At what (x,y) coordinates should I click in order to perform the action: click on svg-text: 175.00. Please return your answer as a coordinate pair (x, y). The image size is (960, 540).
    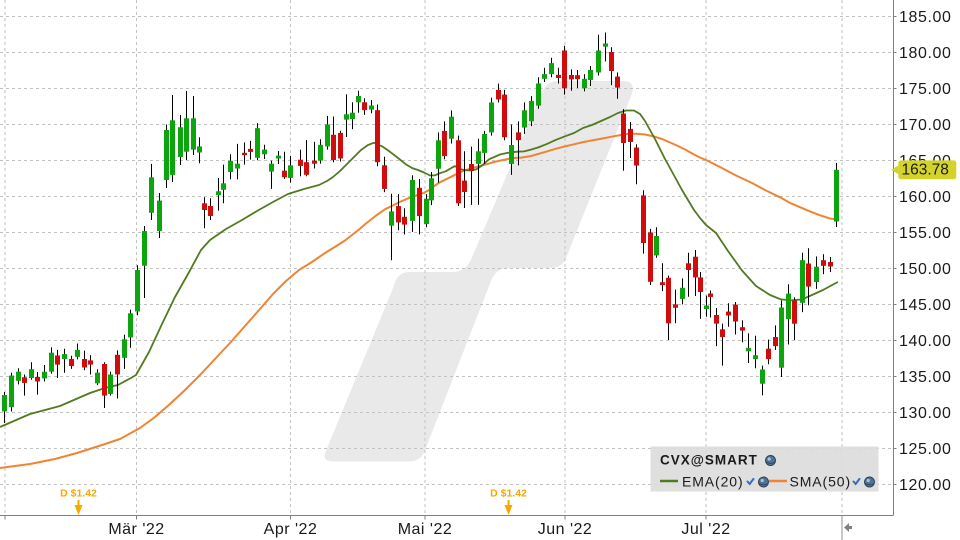
    Looking at the image, I should click on (925, 89).